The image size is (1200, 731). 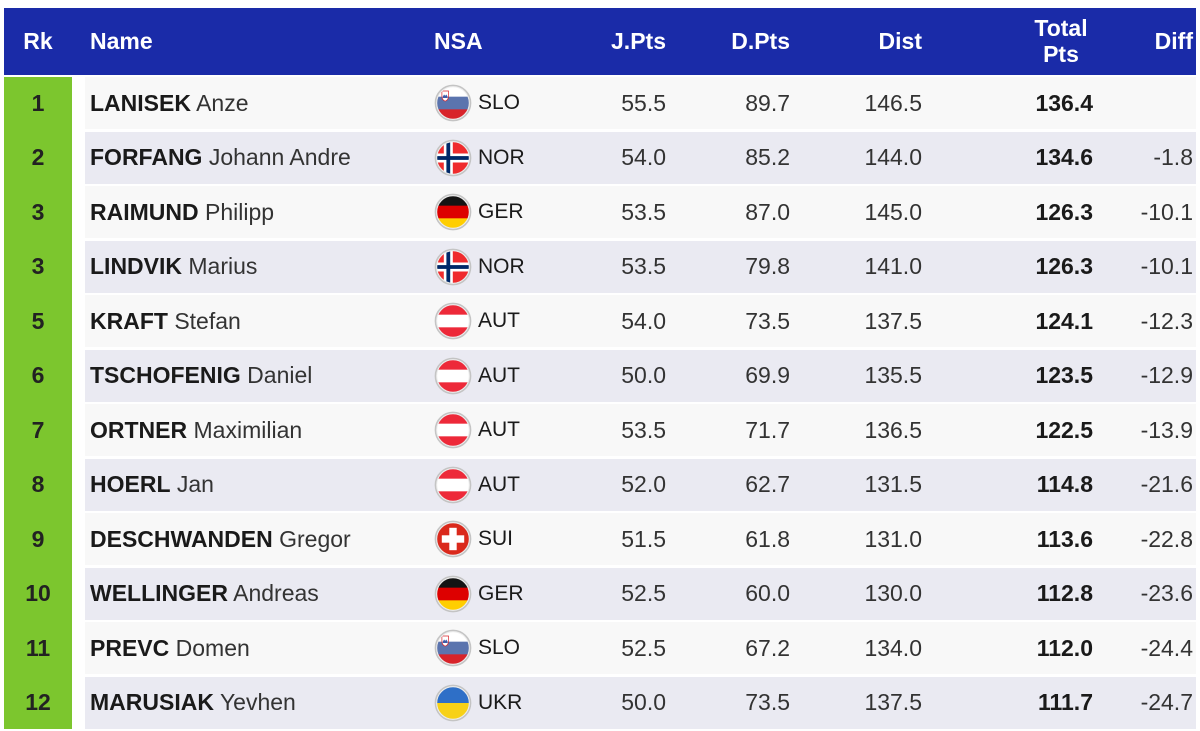 I want to click on nsa-cell: SLO, so click(x=500, y=648).